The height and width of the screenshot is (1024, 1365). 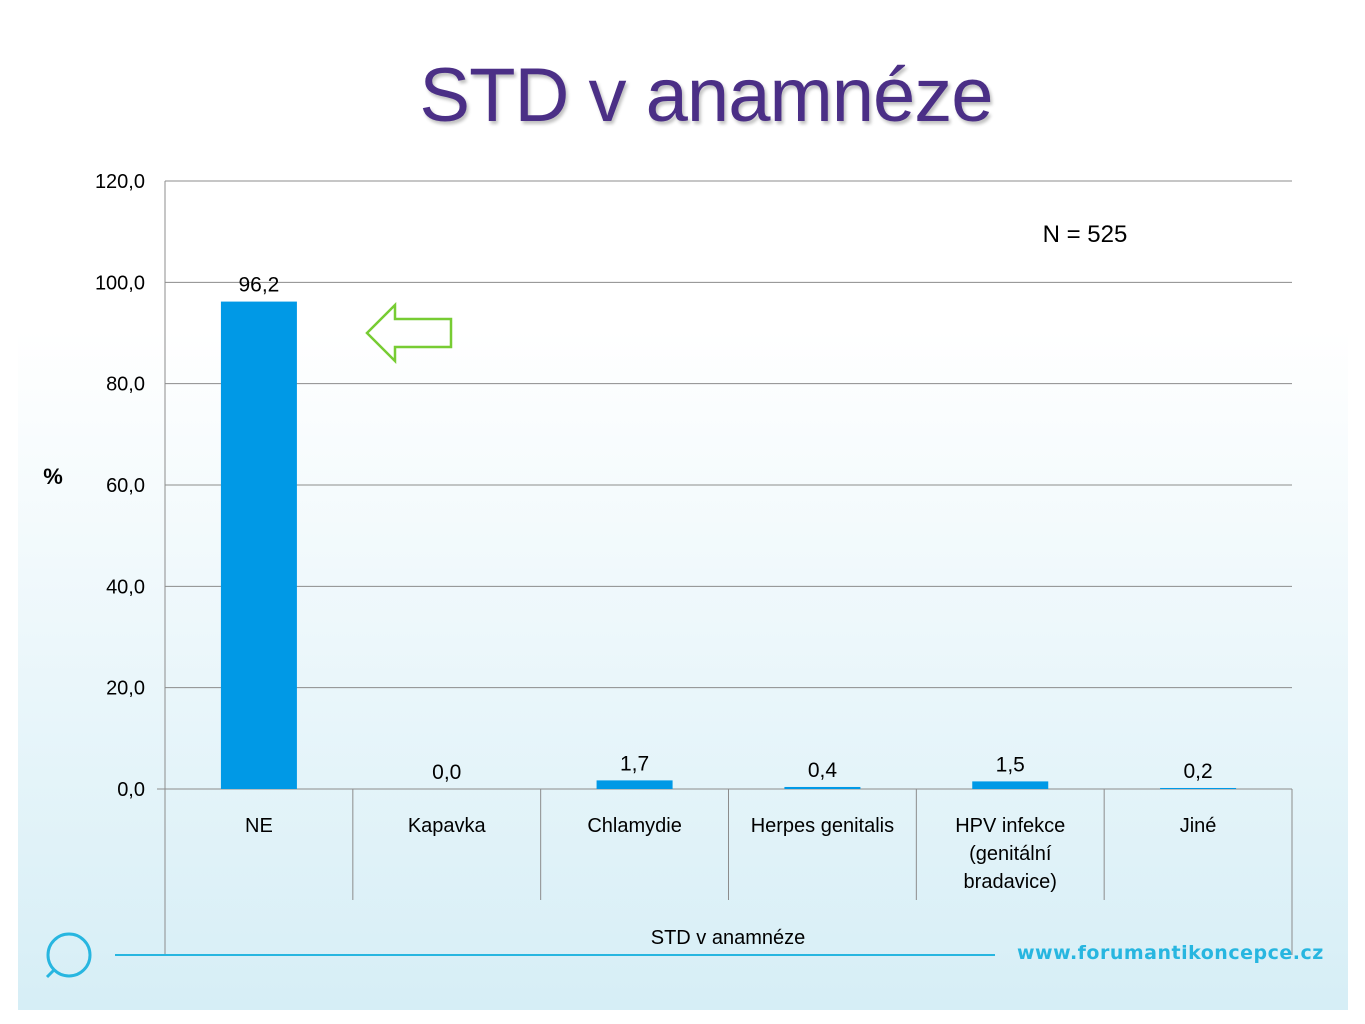 I want to click on footer-line, so click(x=555, y=955).